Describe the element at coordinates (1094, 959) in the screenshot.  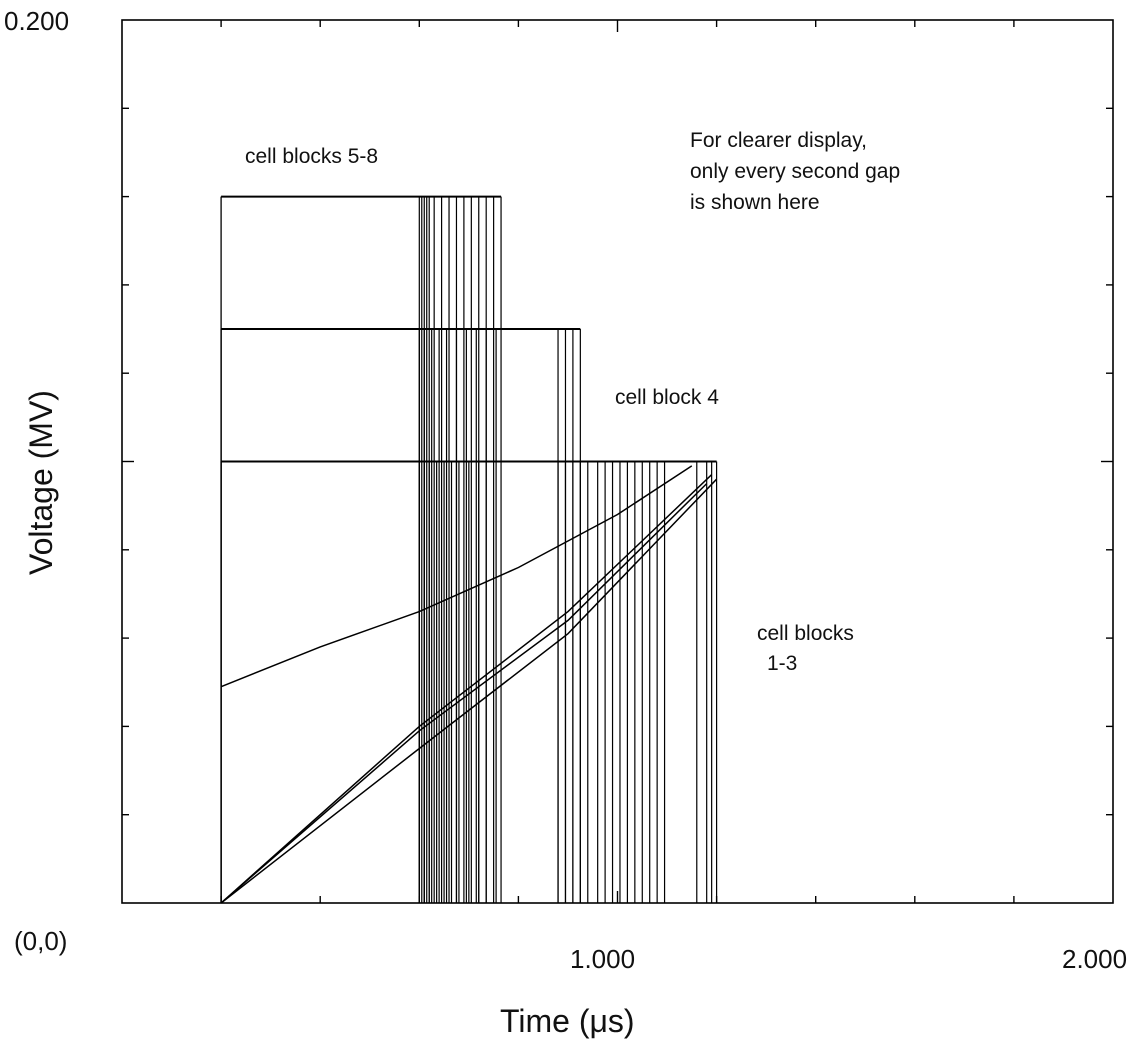
I see `x-tick-label-2: 2.000` at that location.